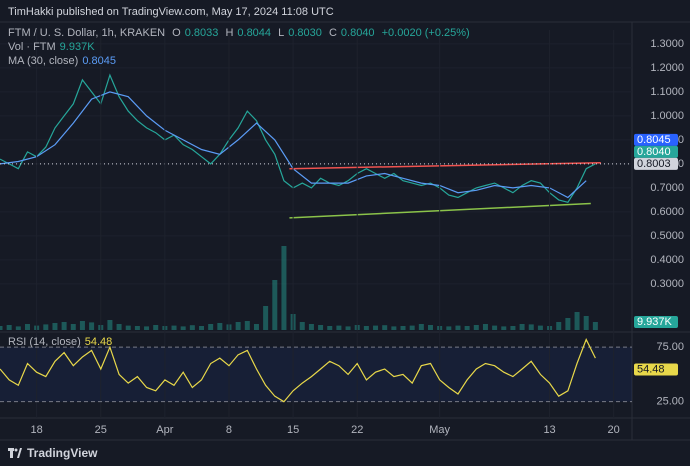 The height and width of the screenshot is (466, 690). What do you see at coordinates (667, 68) in the screenshot?
I see `y-tick-label: 1.2000` at bounding box center [667, 68].